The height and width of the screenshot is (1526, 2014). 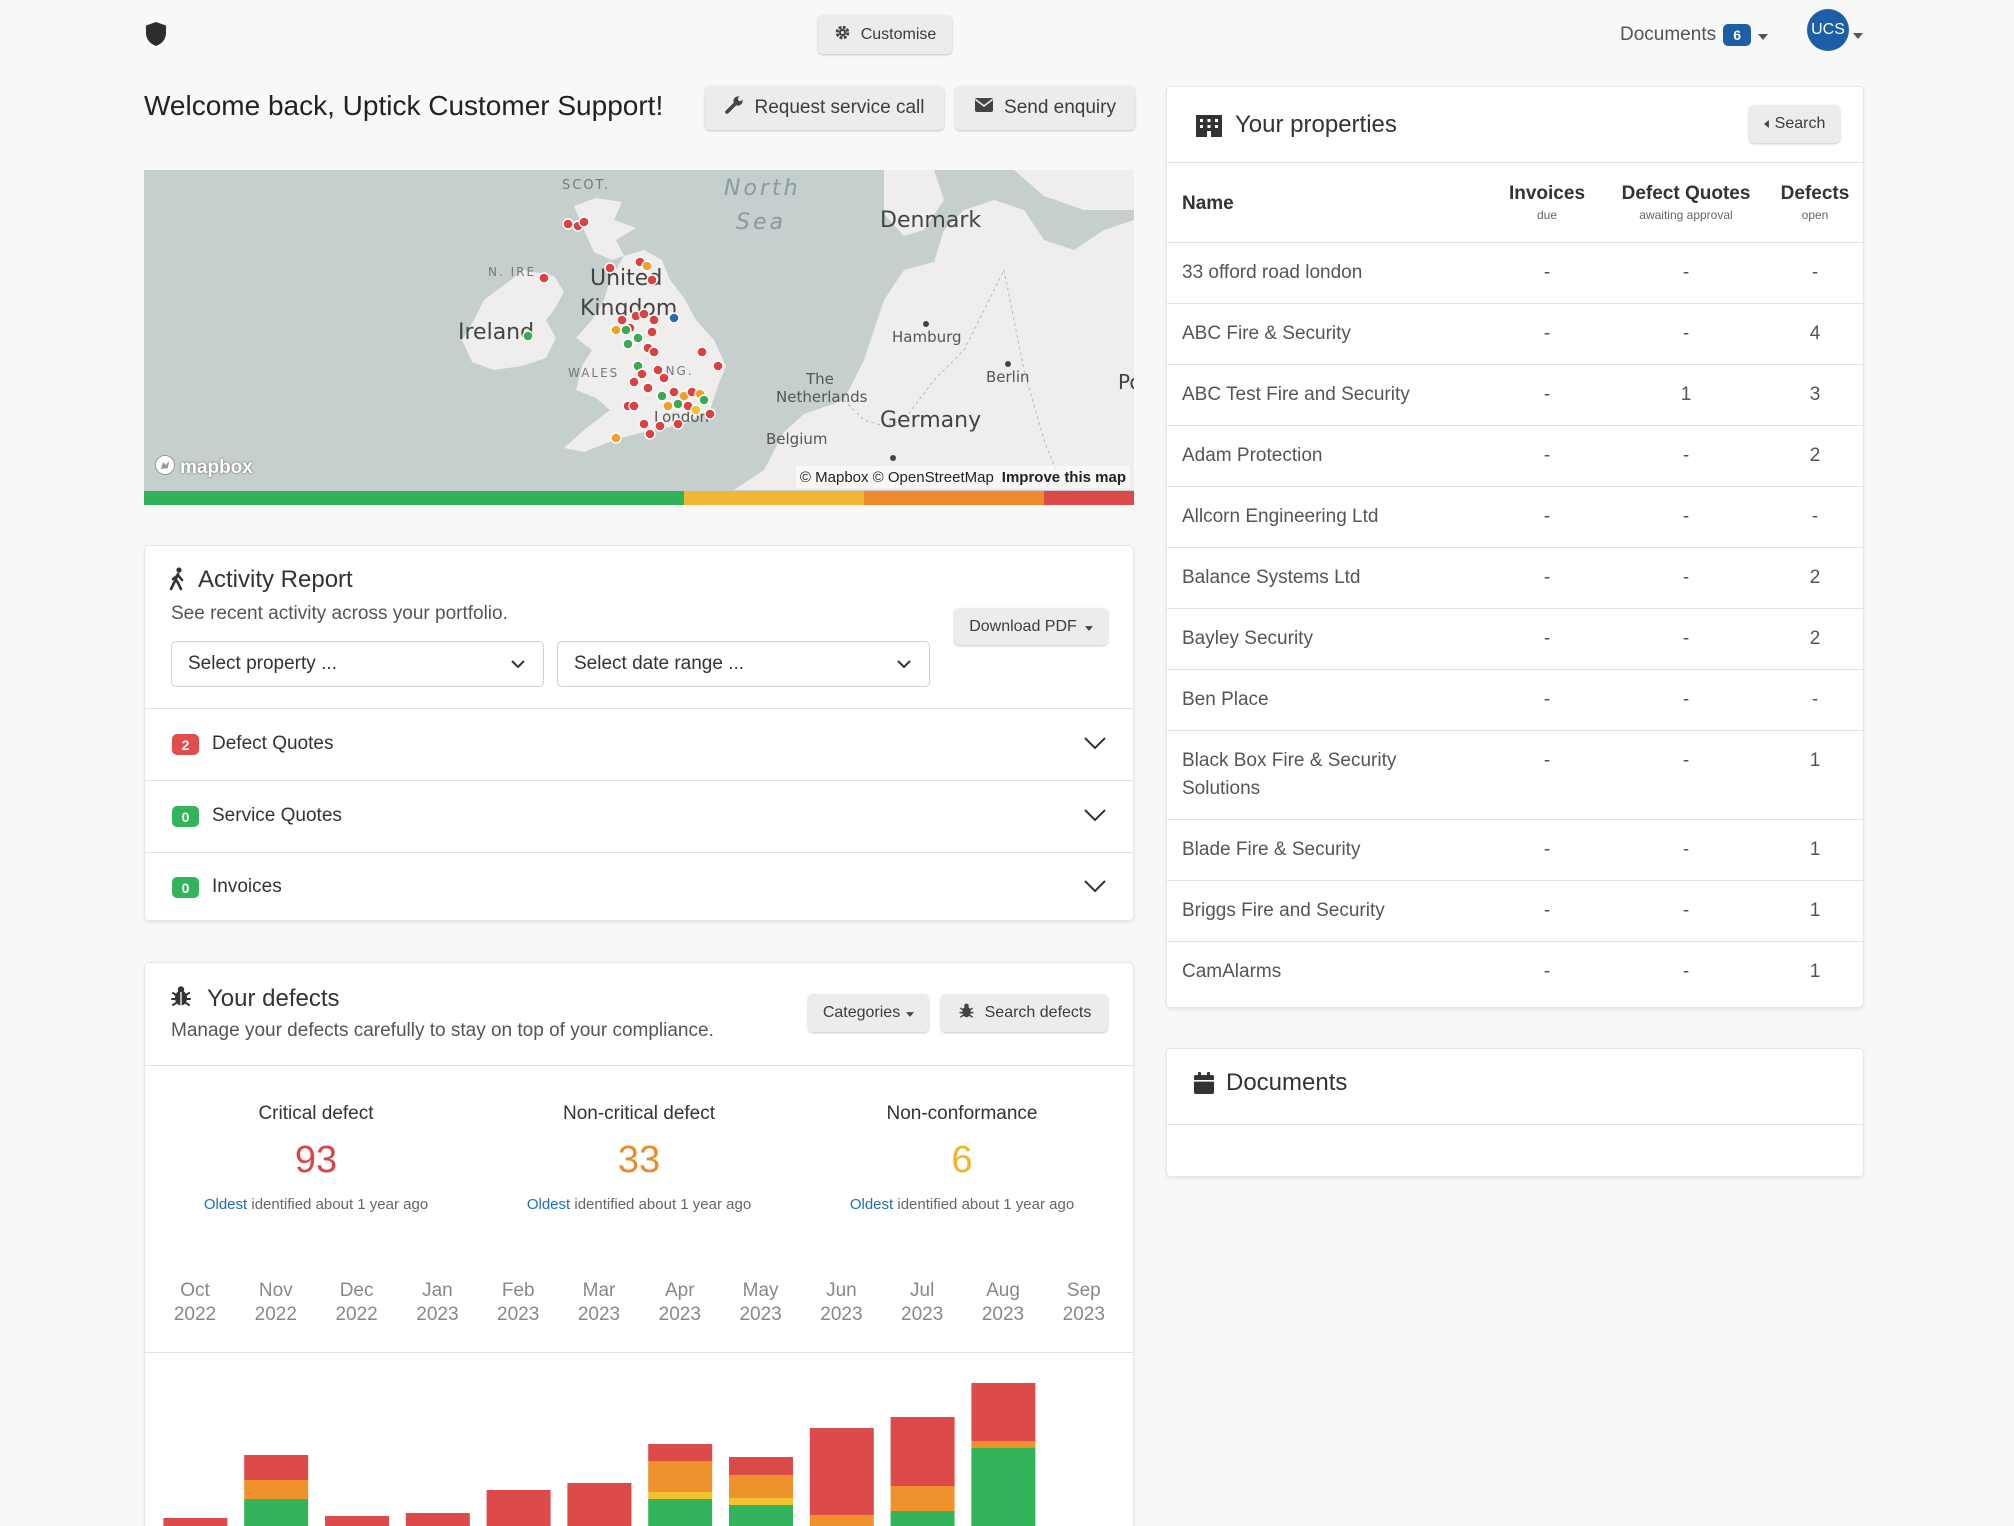 I want to click on categories-label: Categories, so click(x=861, y=1012).